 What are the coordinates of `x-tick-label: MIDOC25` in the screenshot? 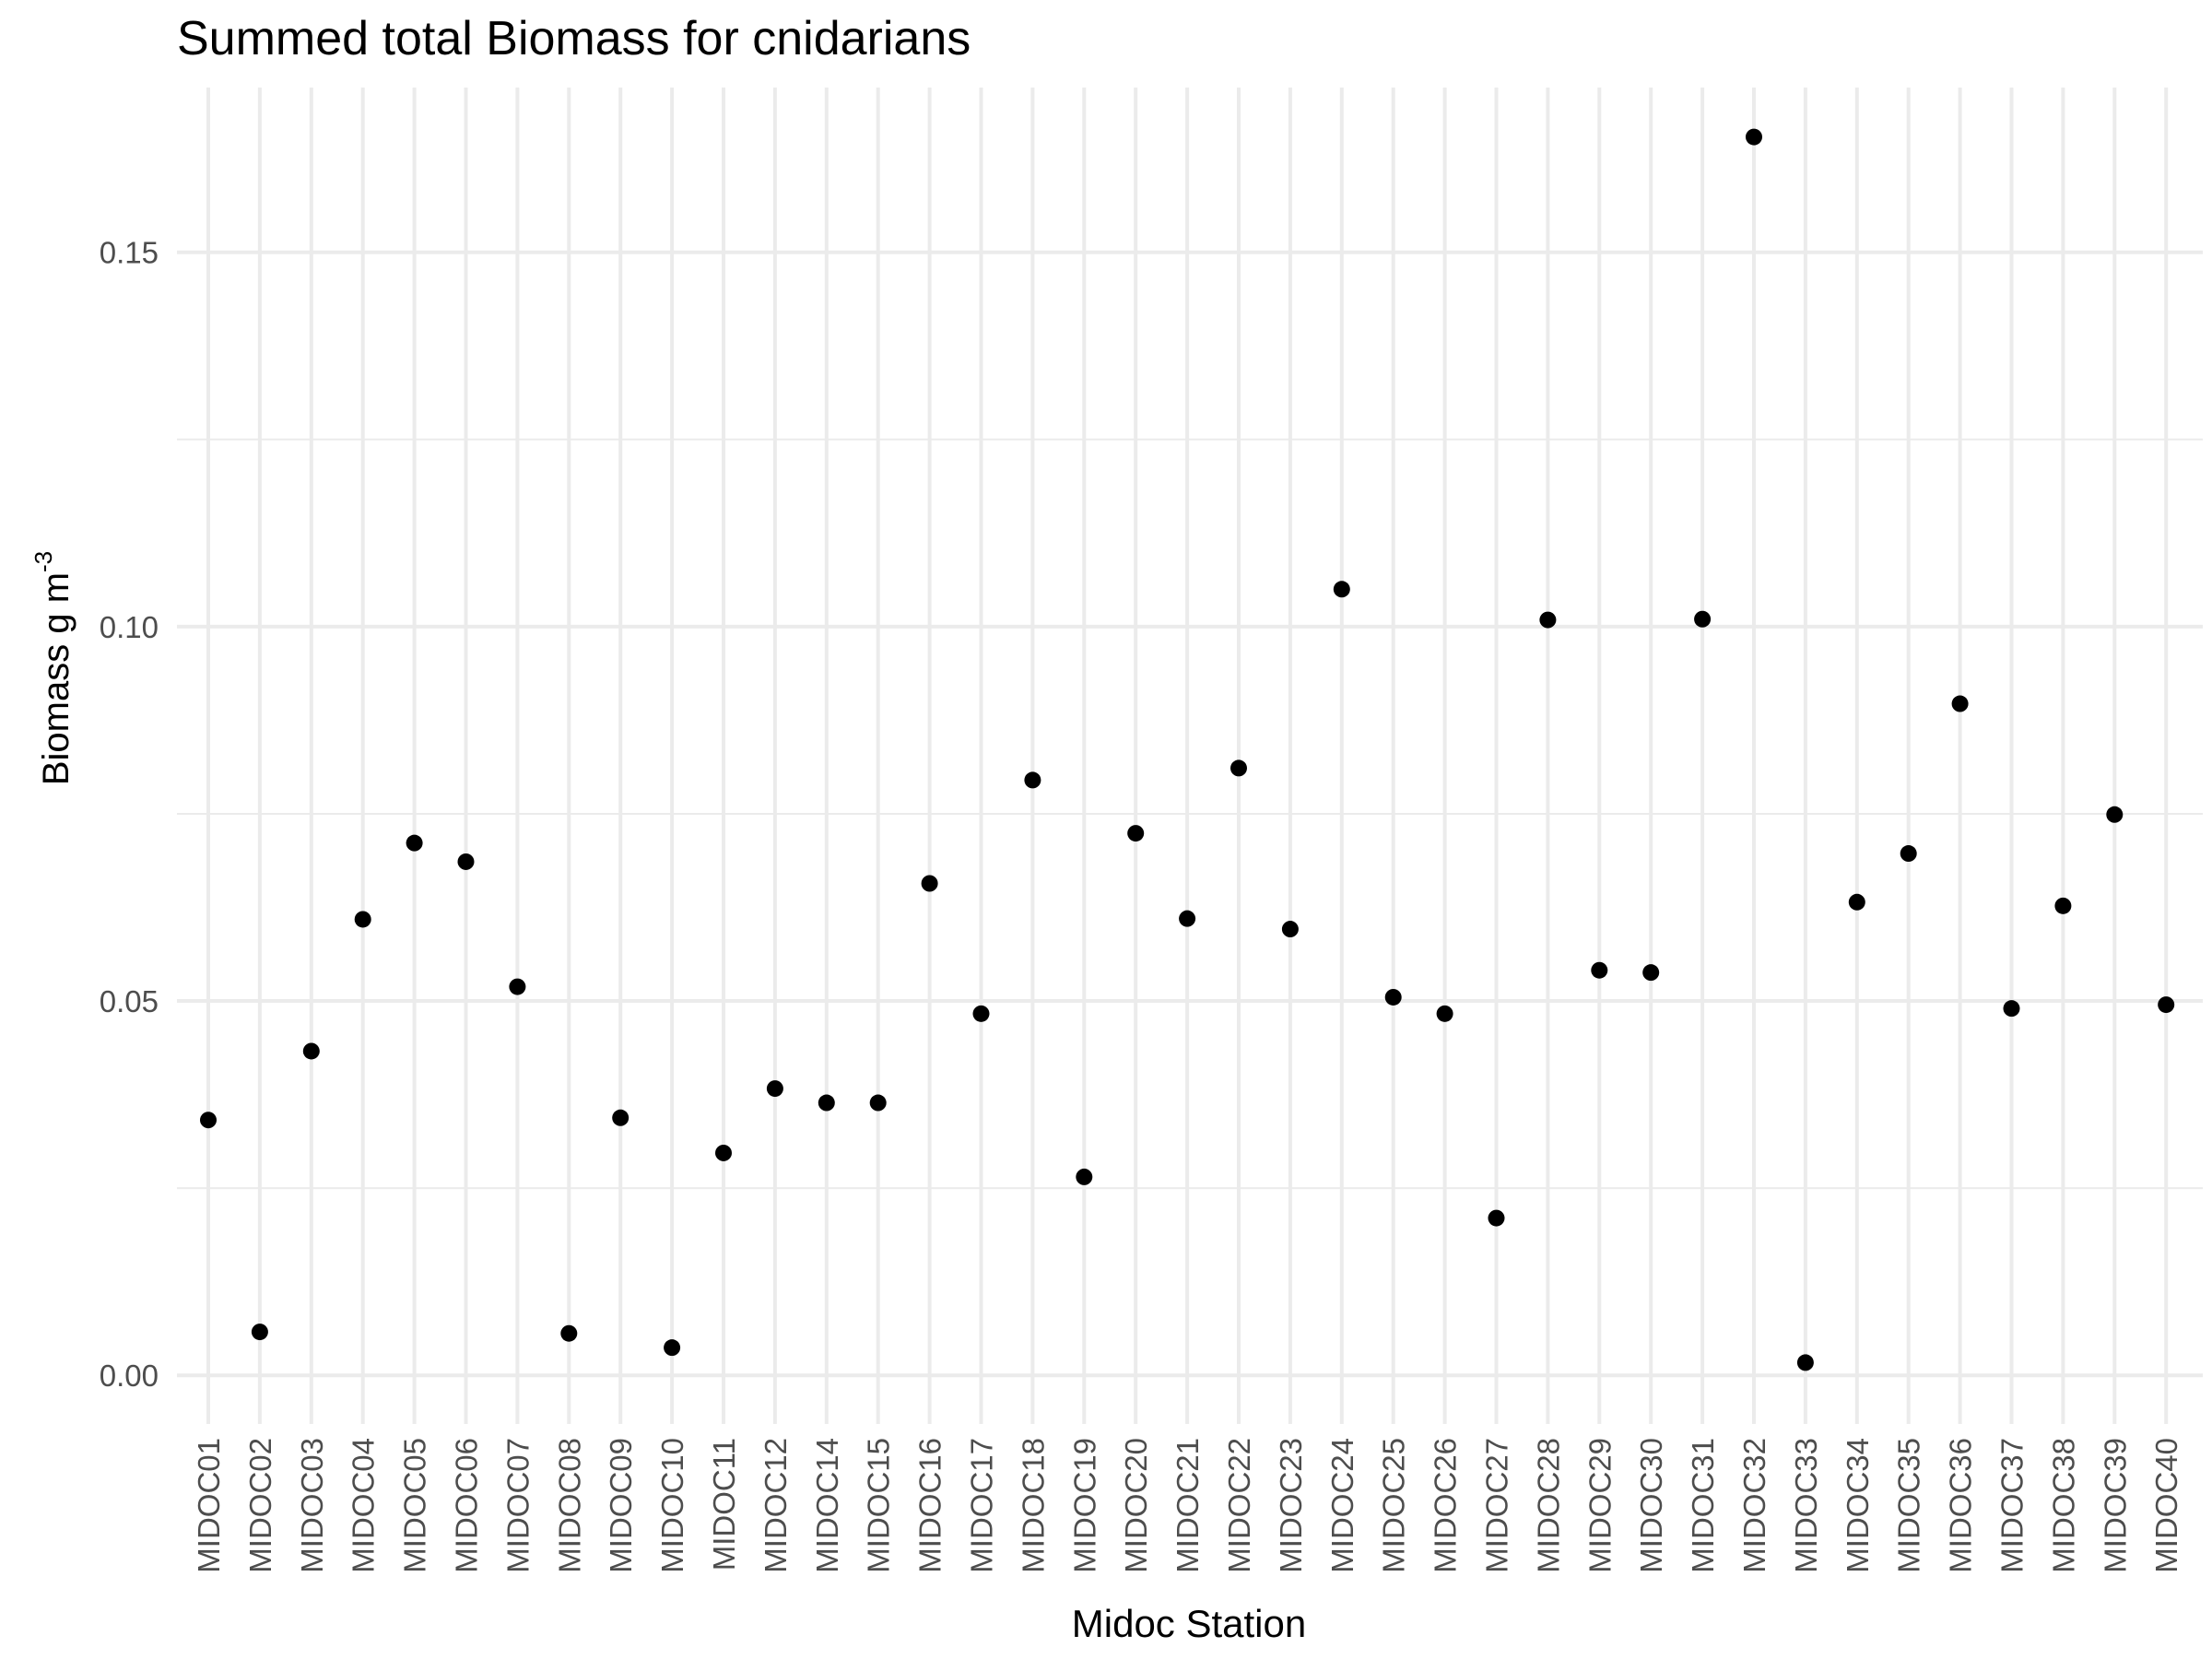 It's located at (1394, 1505).